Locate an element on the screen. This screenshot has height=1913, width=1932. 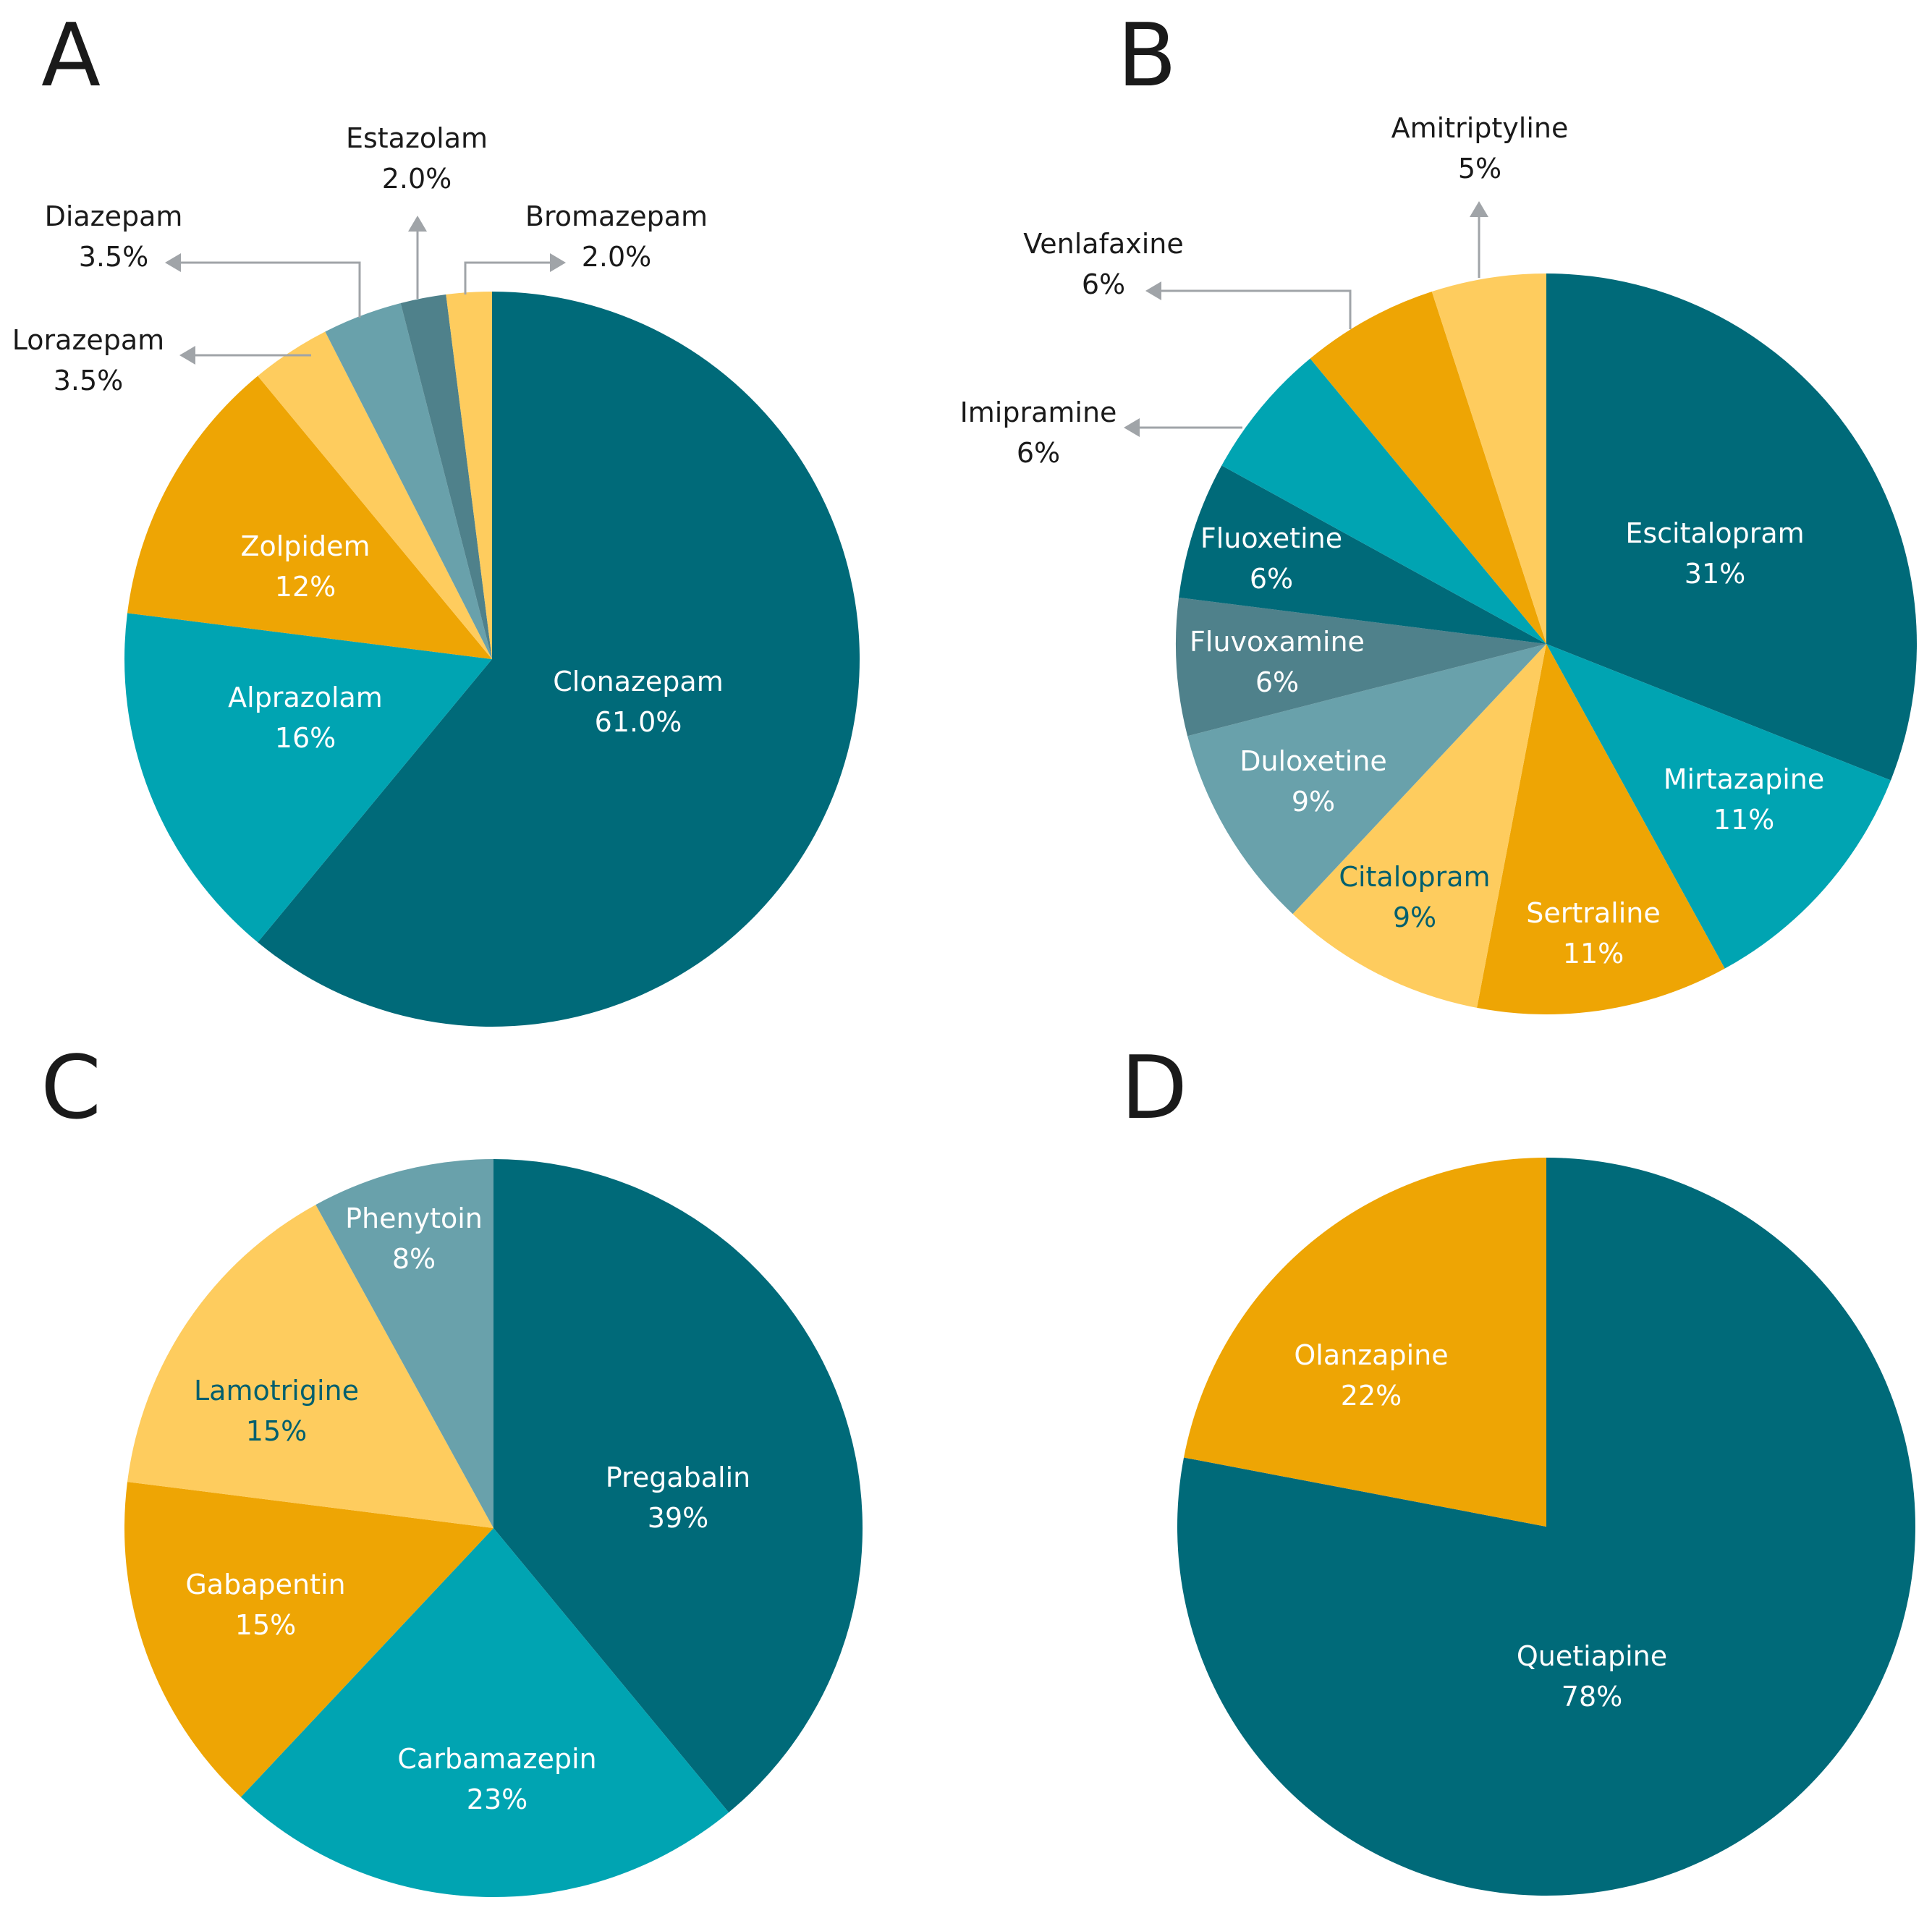
slice-venlafaxine is located at coordinates (1428, 468).